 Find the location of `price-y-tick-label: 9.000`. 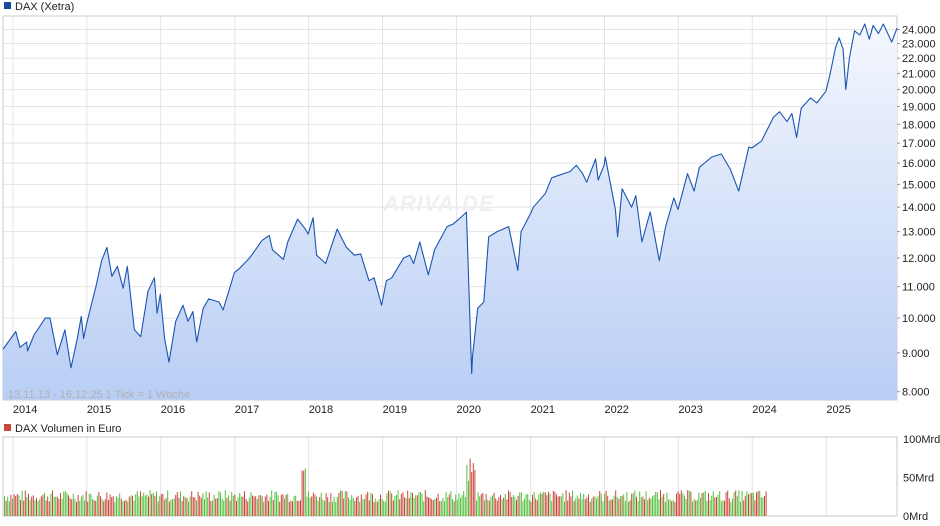

price-y-tick-label: 9.000 is located at coordinates (916, 354).